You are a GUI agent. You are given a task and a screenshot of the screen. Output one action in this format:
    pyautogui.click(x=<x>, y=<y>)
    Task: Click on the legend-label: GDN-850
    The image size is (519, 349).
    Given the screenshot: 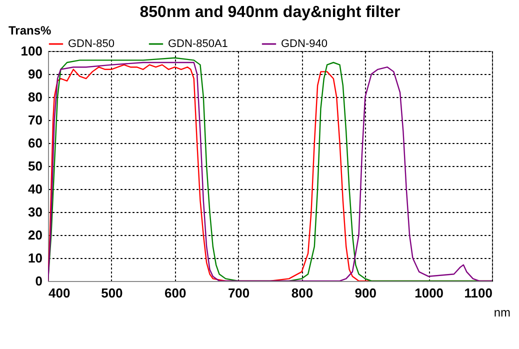 What is the action you would take?
    pyautogui.click(x=91, y=44)
    